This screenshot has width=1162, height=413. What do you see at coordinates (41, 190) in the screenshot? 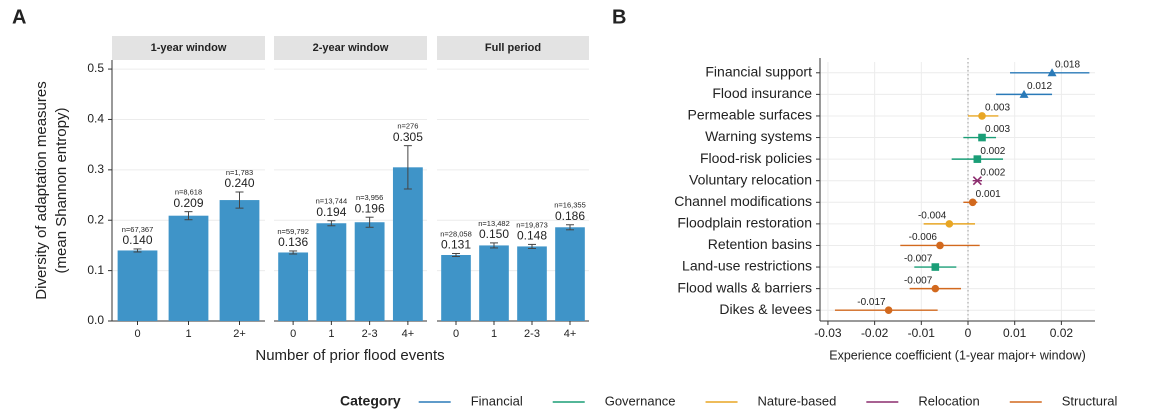
I see `y-axis-label: Diversity of adaptation measures` at bounding box center [41, 190].